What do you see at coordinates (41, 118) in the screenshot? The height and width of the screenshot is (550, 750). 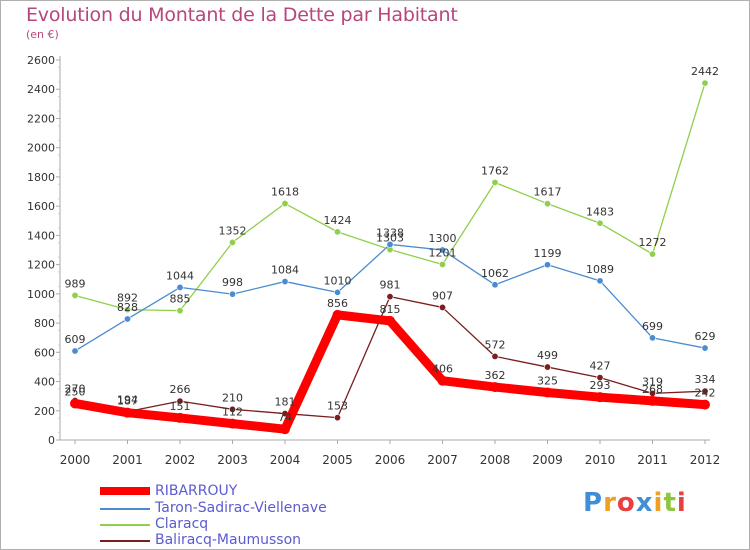 I see `y-tick-label: 2200` at bounding box center [41, 118].